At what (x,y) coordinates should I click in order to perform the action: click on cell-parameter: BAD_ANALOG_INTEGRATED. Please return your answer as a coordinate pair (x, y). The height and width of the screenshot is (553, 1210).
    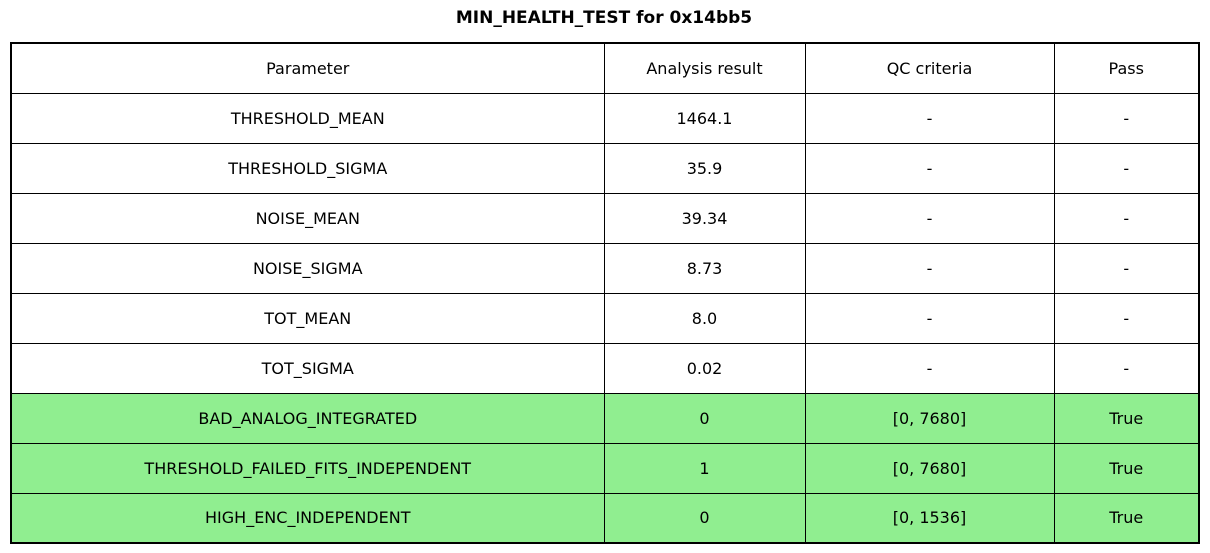
    Looking at the image, I should click on (307, 418).